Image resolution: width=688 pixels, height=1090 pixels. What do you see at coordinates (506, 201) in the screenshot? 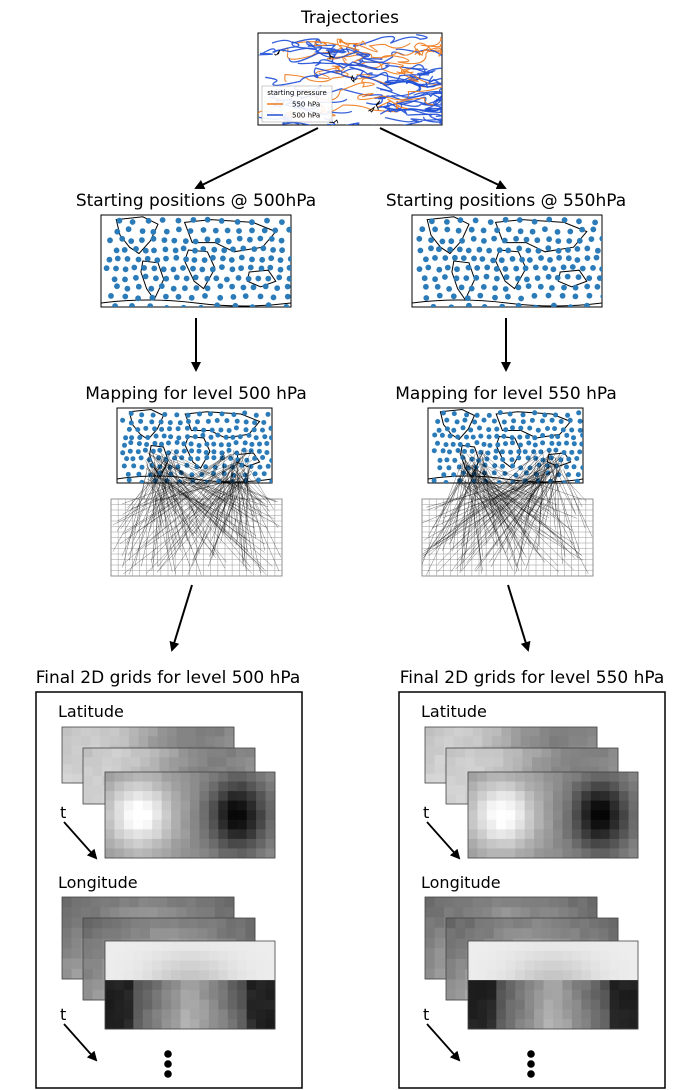
I see `start-title-550: Starting positions @ 550hPa` at bounding box center [506, 201].